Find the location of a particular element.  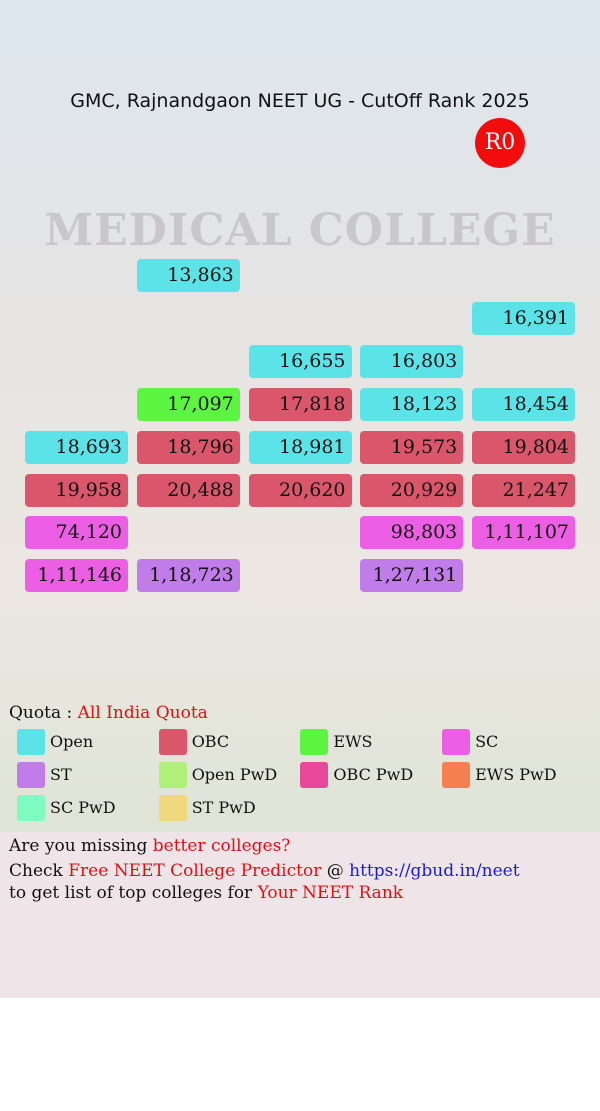

footer-line: Are you missing better colleges? is located at coordinates (149, 846).